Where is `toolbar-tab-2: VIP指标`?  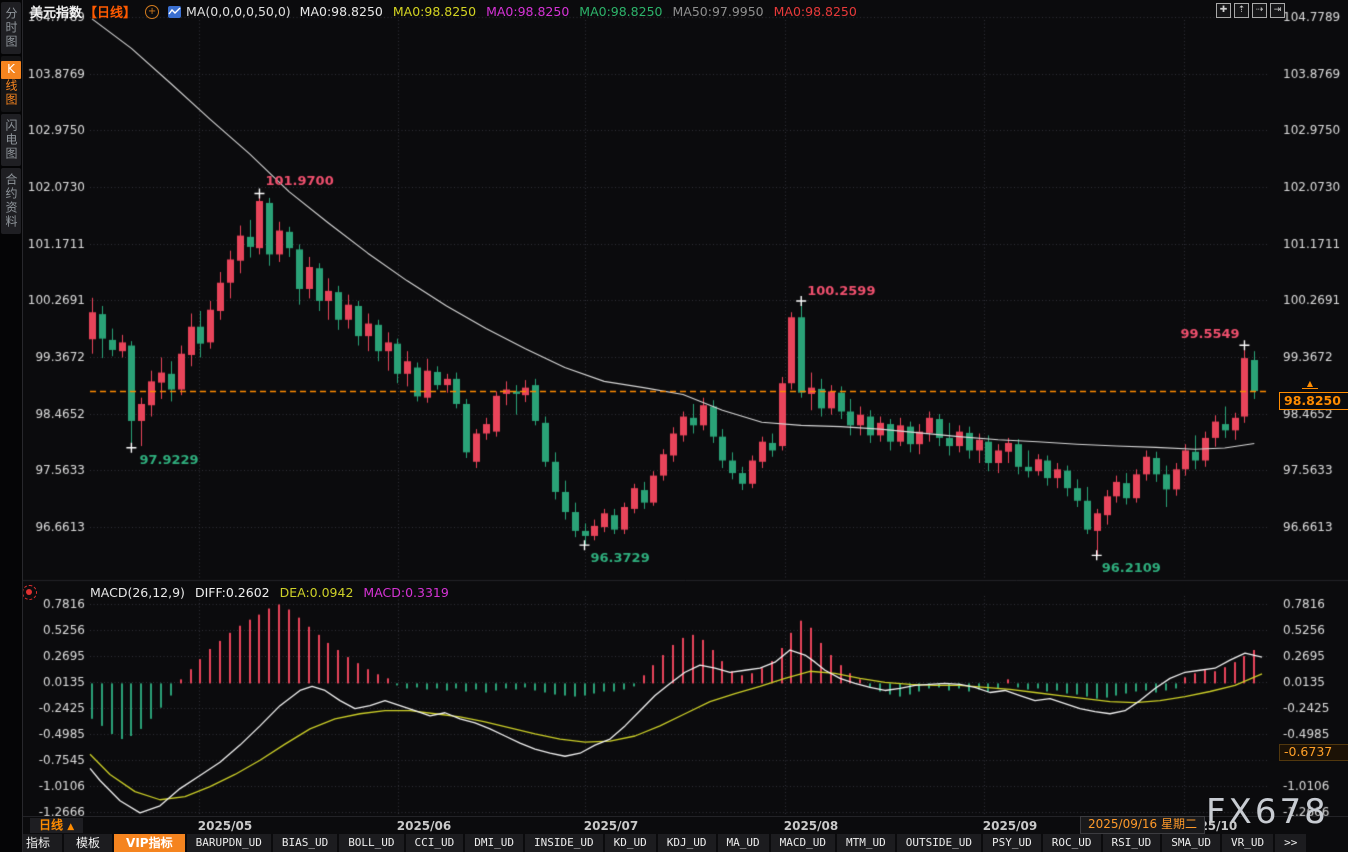
toolbar-tab-2: VIP指标 is located at coordinates (149, 843).